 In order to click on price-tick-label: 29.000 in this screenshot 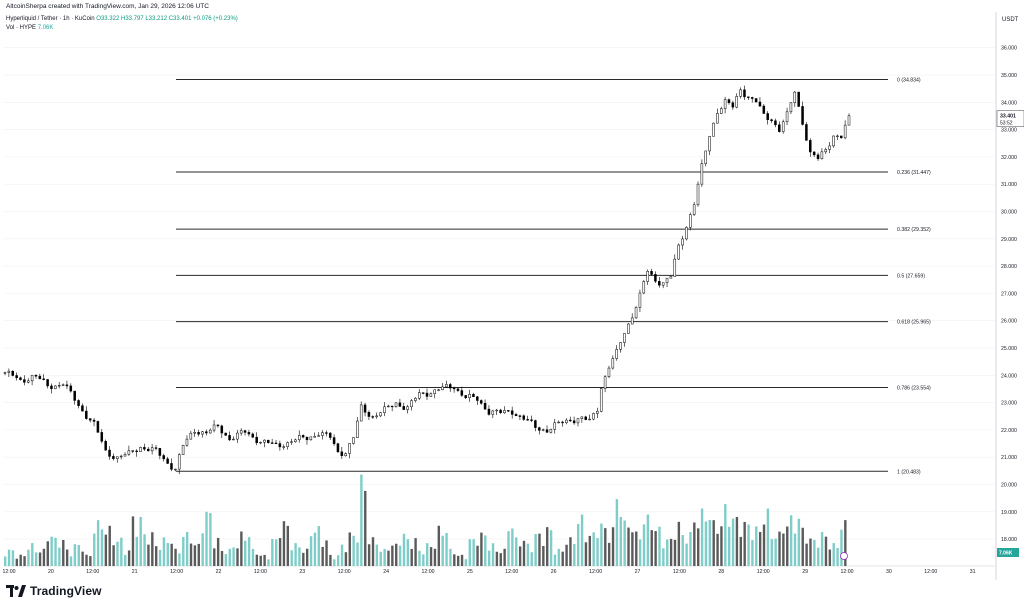, I will do `click(1009, 240)`.